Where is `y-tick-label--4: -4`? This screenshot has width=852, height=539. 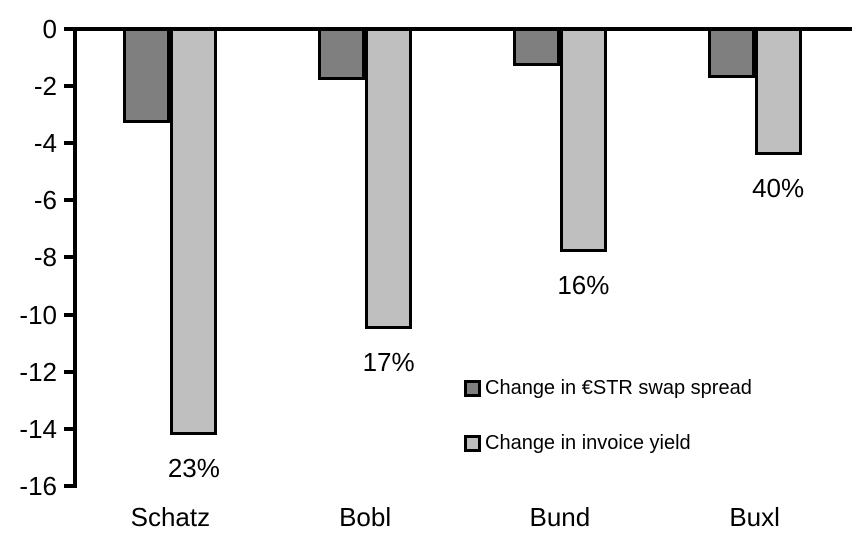 y-tick-label--4: -4 is located at coordinates (45, 143).